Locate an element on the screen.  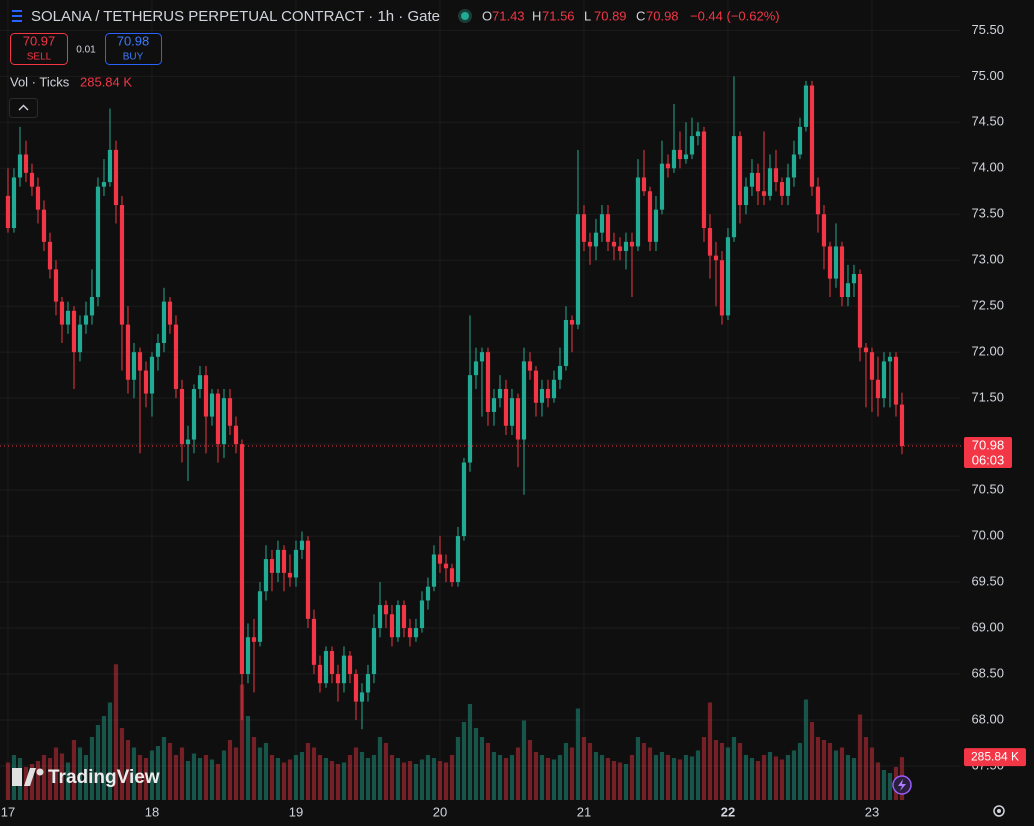
y-tick-label: 75.00 is located at coordinates (987, 75).